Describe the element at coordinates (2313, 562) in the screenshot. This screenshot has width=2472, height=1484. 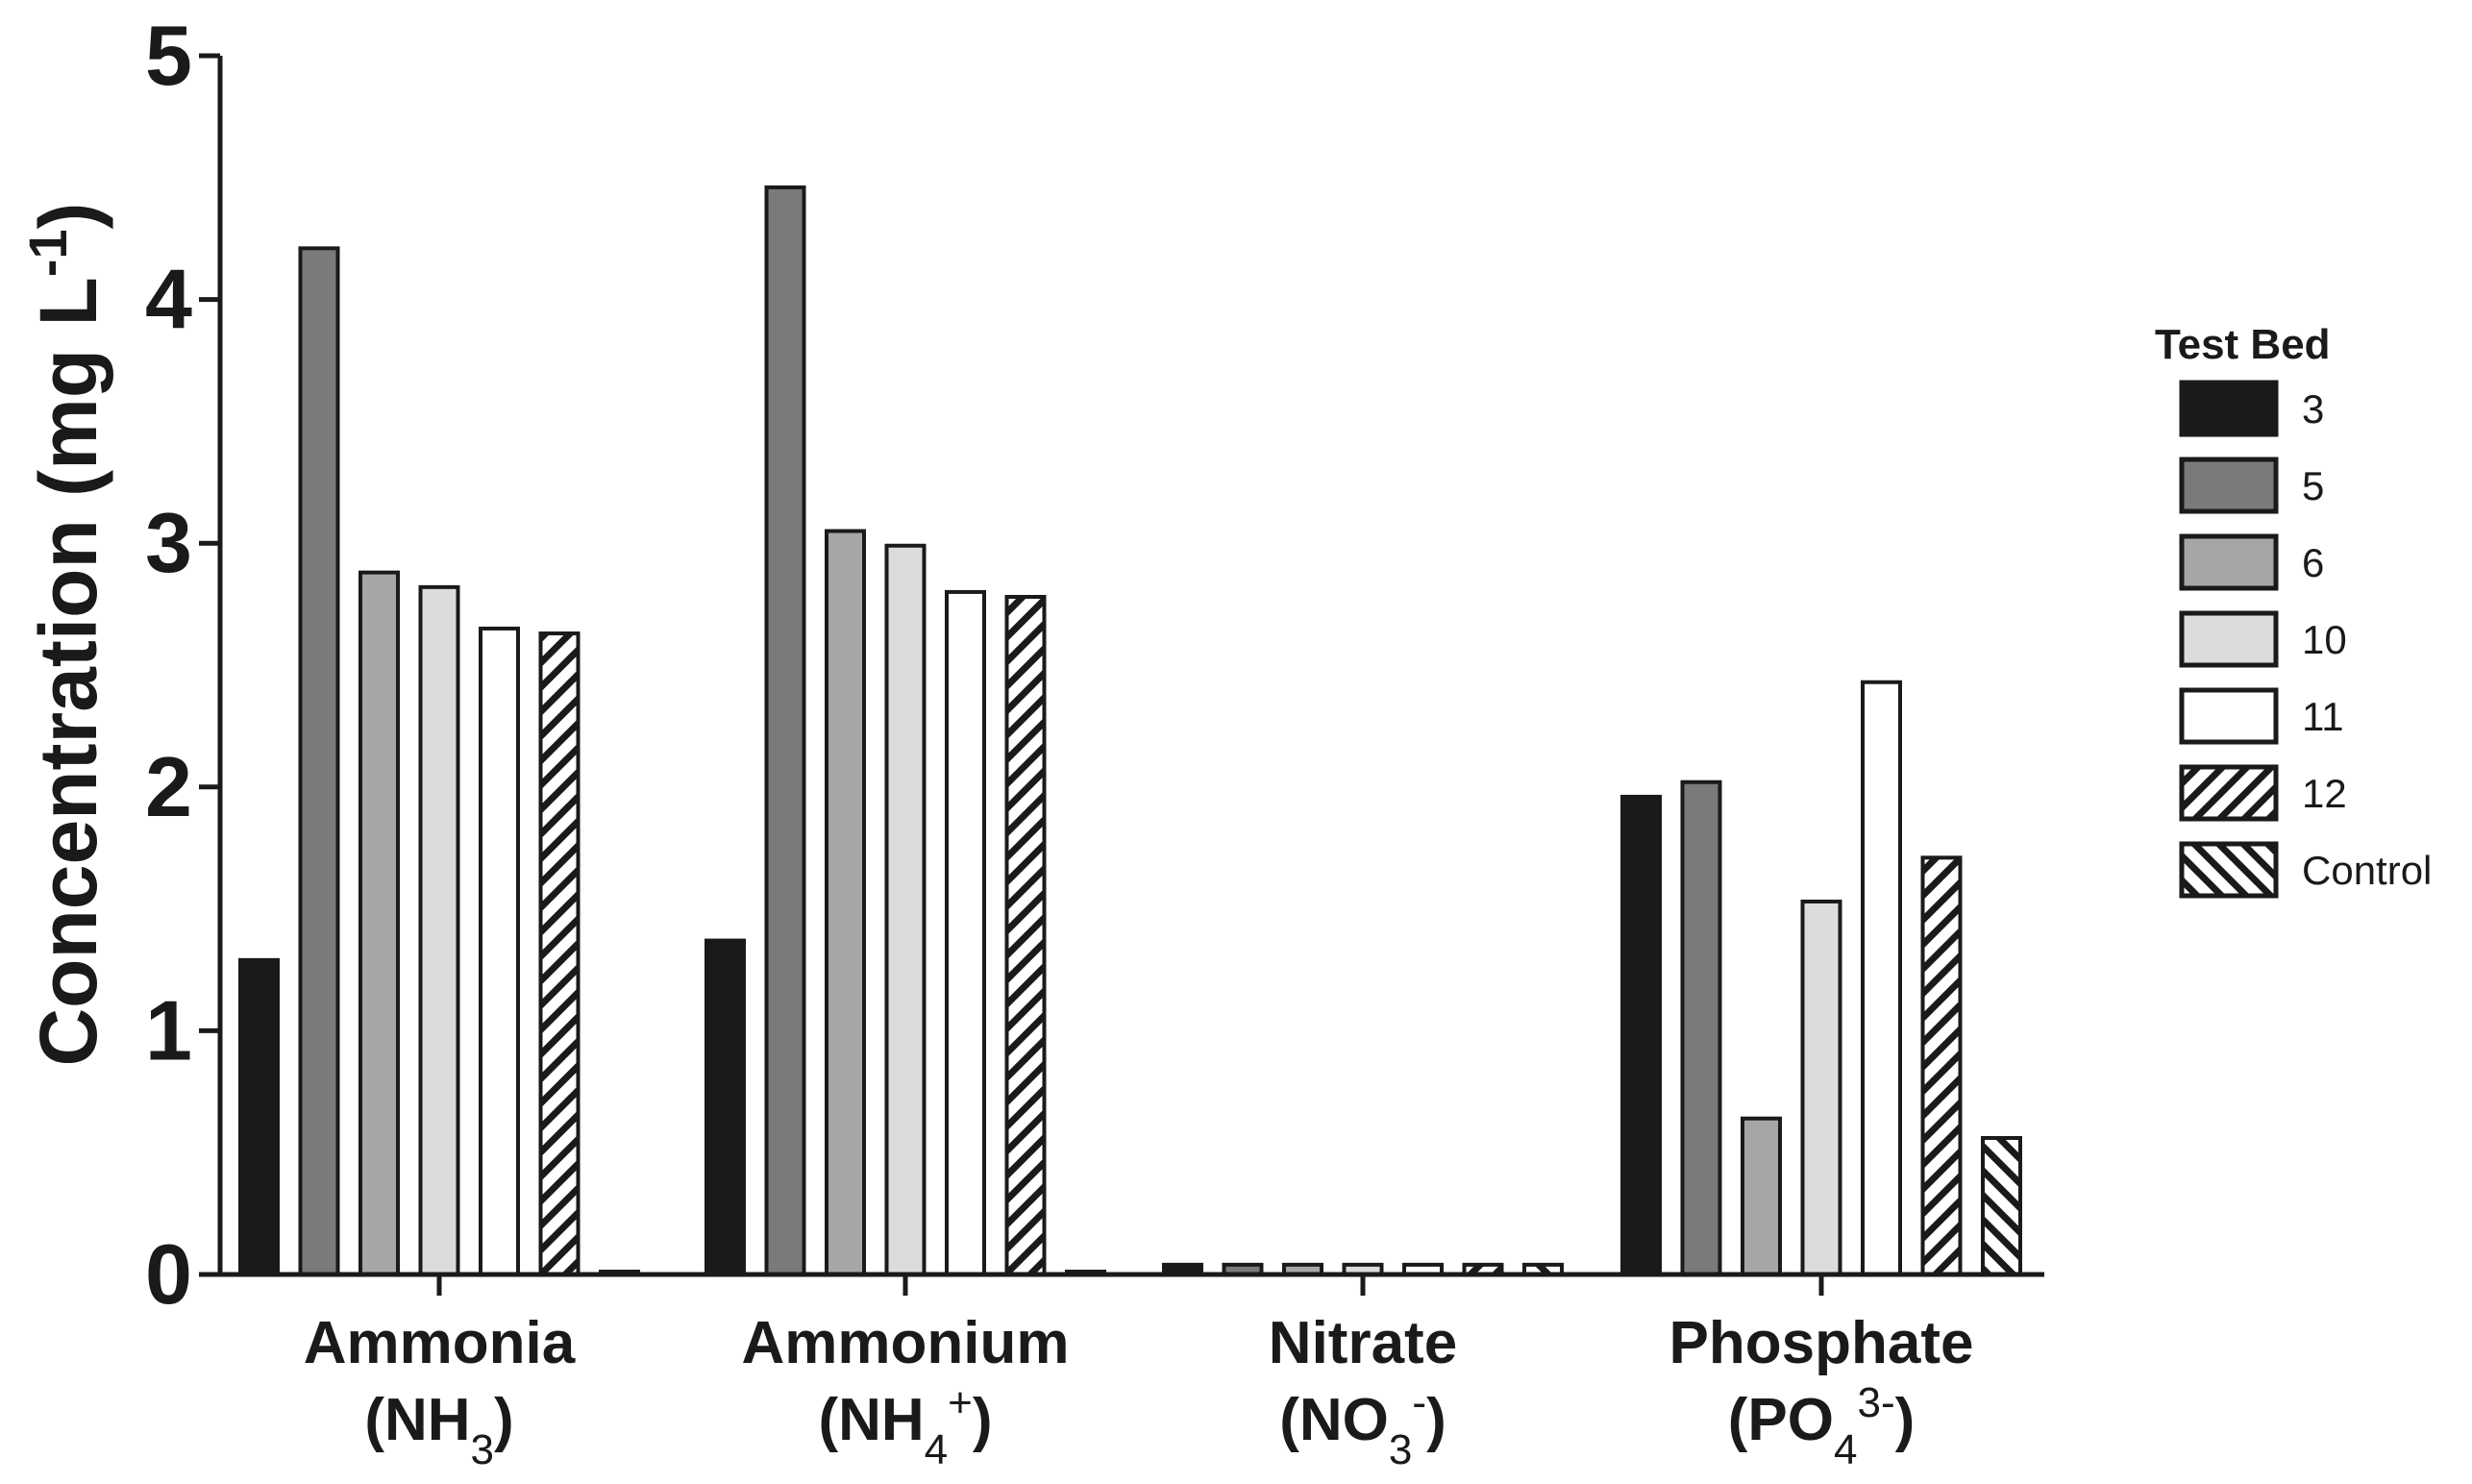
I see `legend-label-6: 6` at that location.